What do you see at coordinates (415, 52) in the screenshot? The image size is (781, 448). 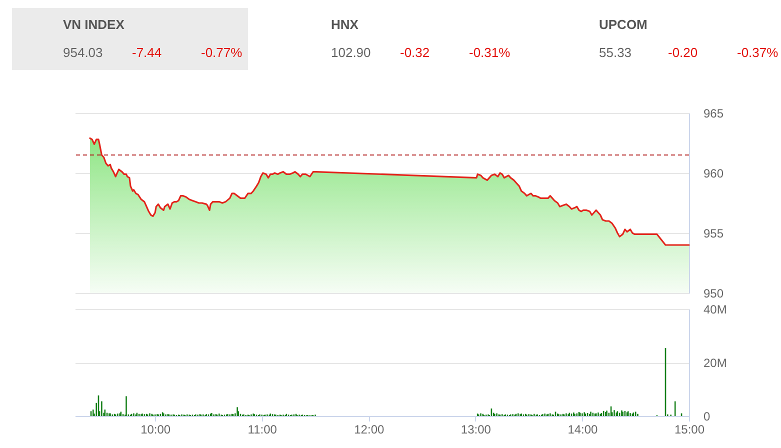 I see `text: -0.32` at bounding box center [415, 52].